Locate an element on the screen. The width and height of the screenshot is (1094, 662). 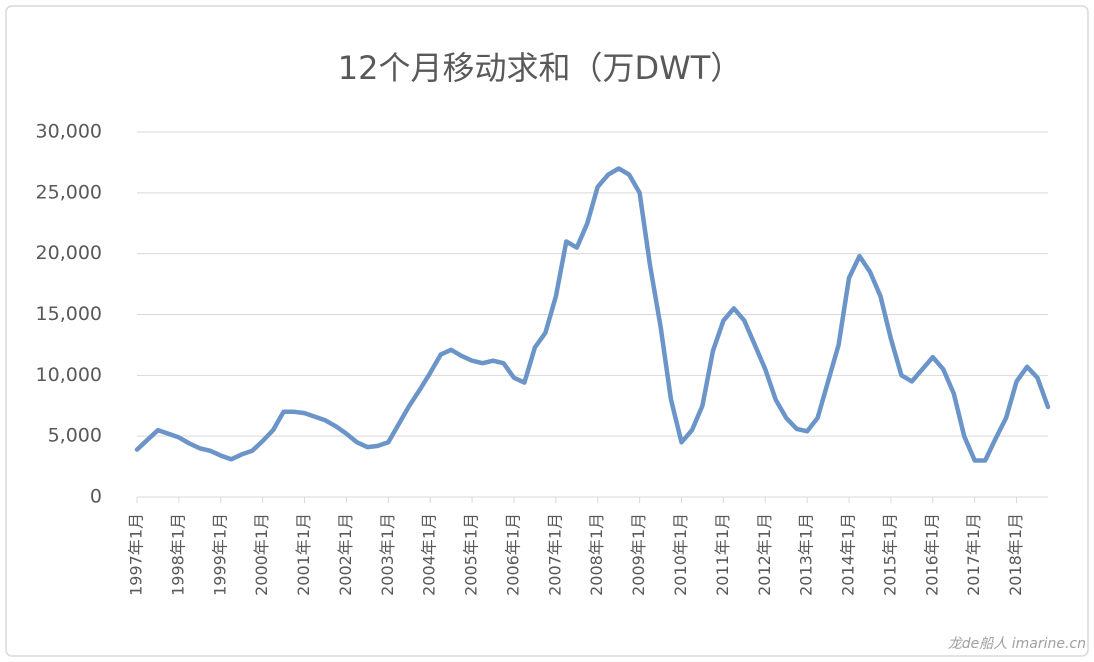
y-tick-label: 25,000 is located at coordinates (69, 192).